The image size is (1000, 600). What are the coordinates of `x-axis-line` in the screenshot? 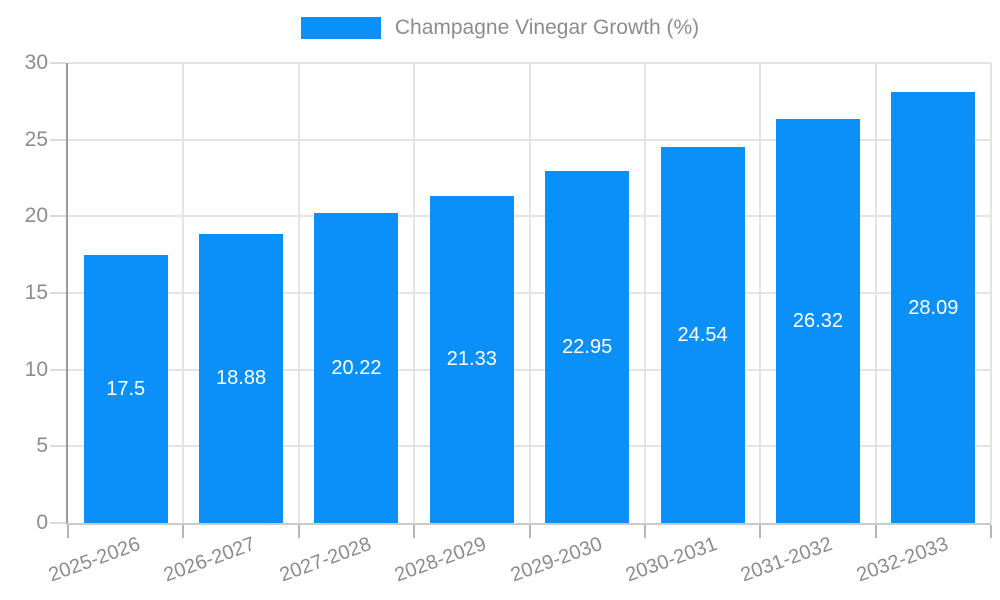 It's located at (528, 524).